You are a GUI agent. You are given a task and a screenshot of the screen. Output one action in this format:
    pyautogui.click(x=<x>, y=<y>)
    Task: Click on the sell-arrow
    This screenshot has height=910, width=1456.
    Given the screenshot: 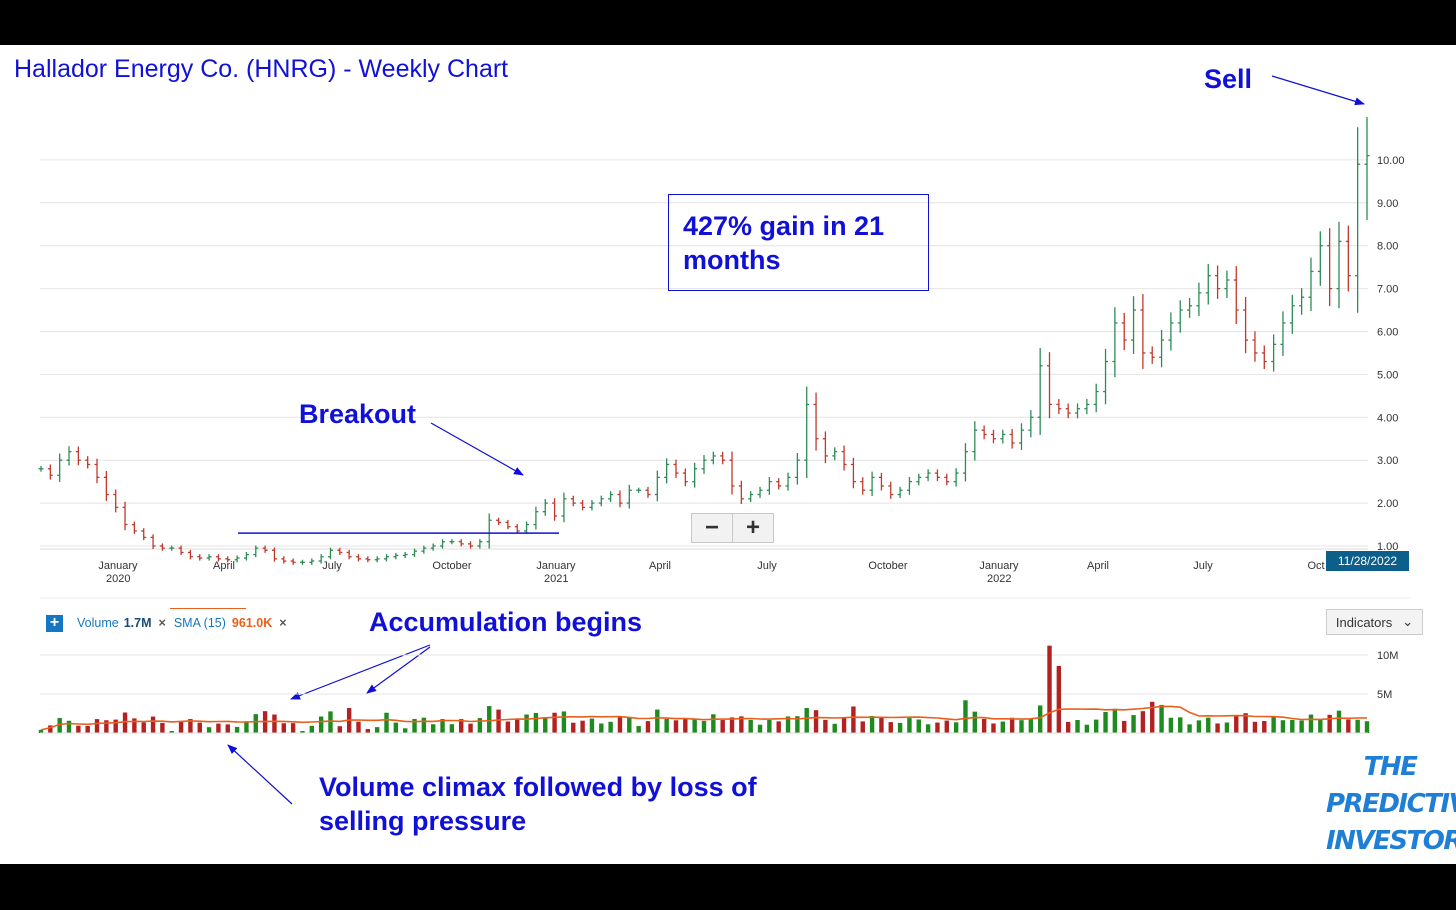 What is the action you would take?
    pyautogui.click(x=1318, y=90)
    